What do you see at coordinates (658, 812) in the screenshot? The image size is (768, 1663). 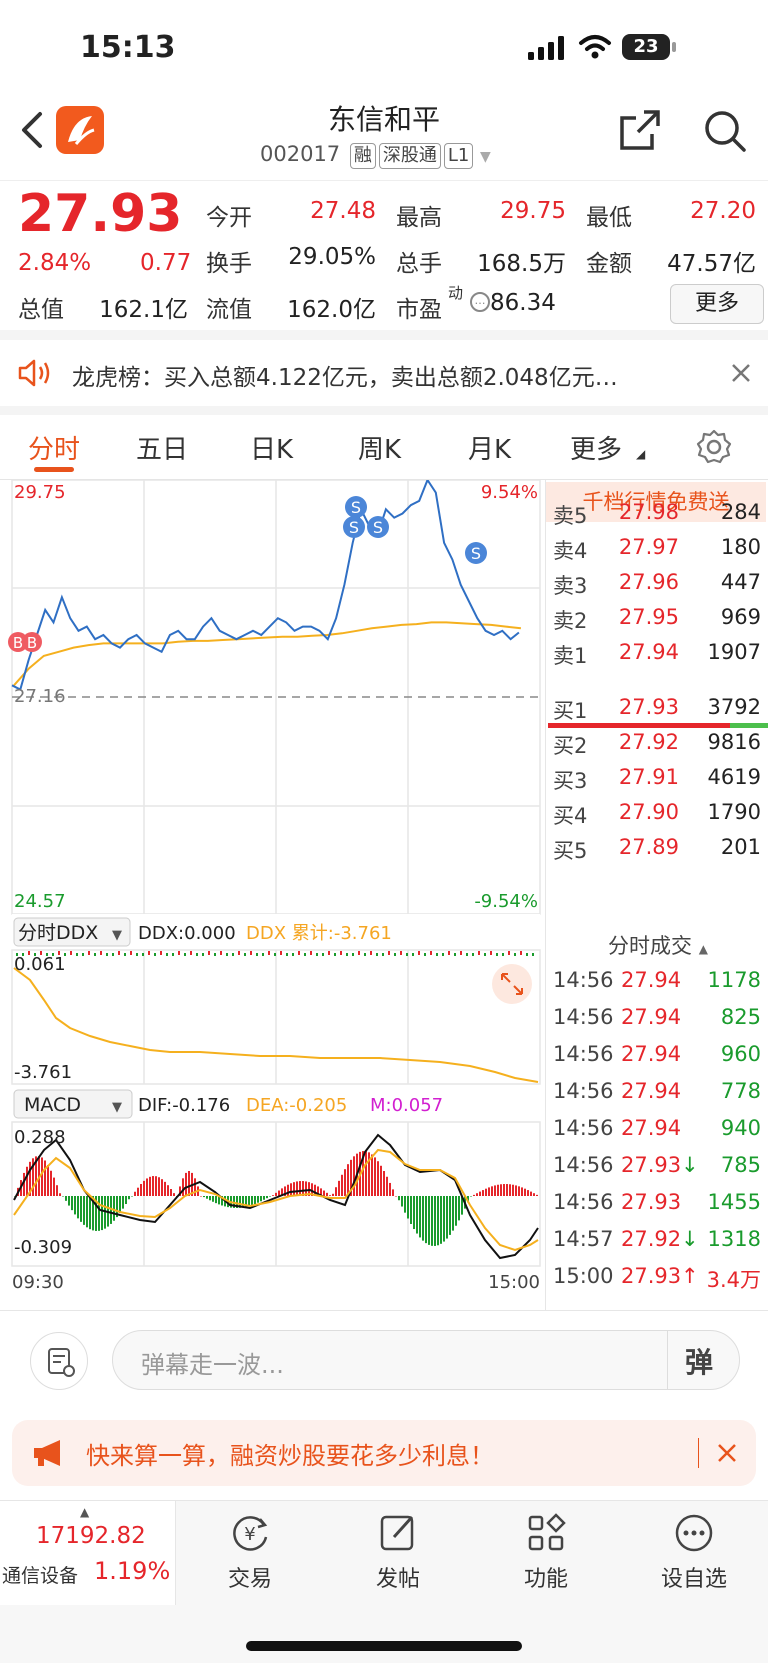 I see `bid-row: 买4 27.90 1790` at bounding box center [658, 812].